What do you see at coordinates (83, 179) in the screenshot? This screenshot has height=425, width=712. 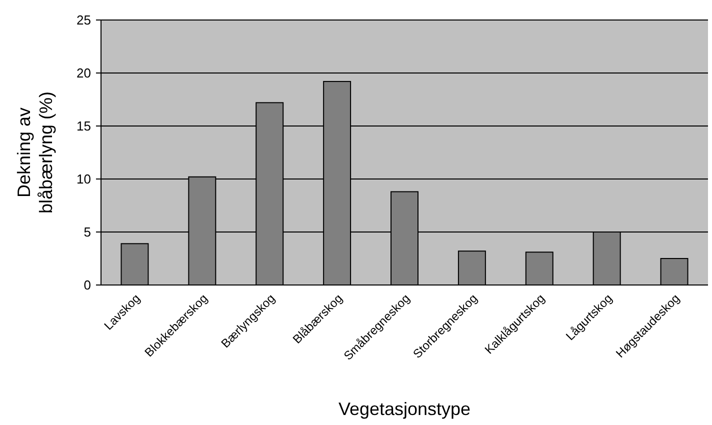 I see `y-tick-label: 10` at bounding box center [83, 179].